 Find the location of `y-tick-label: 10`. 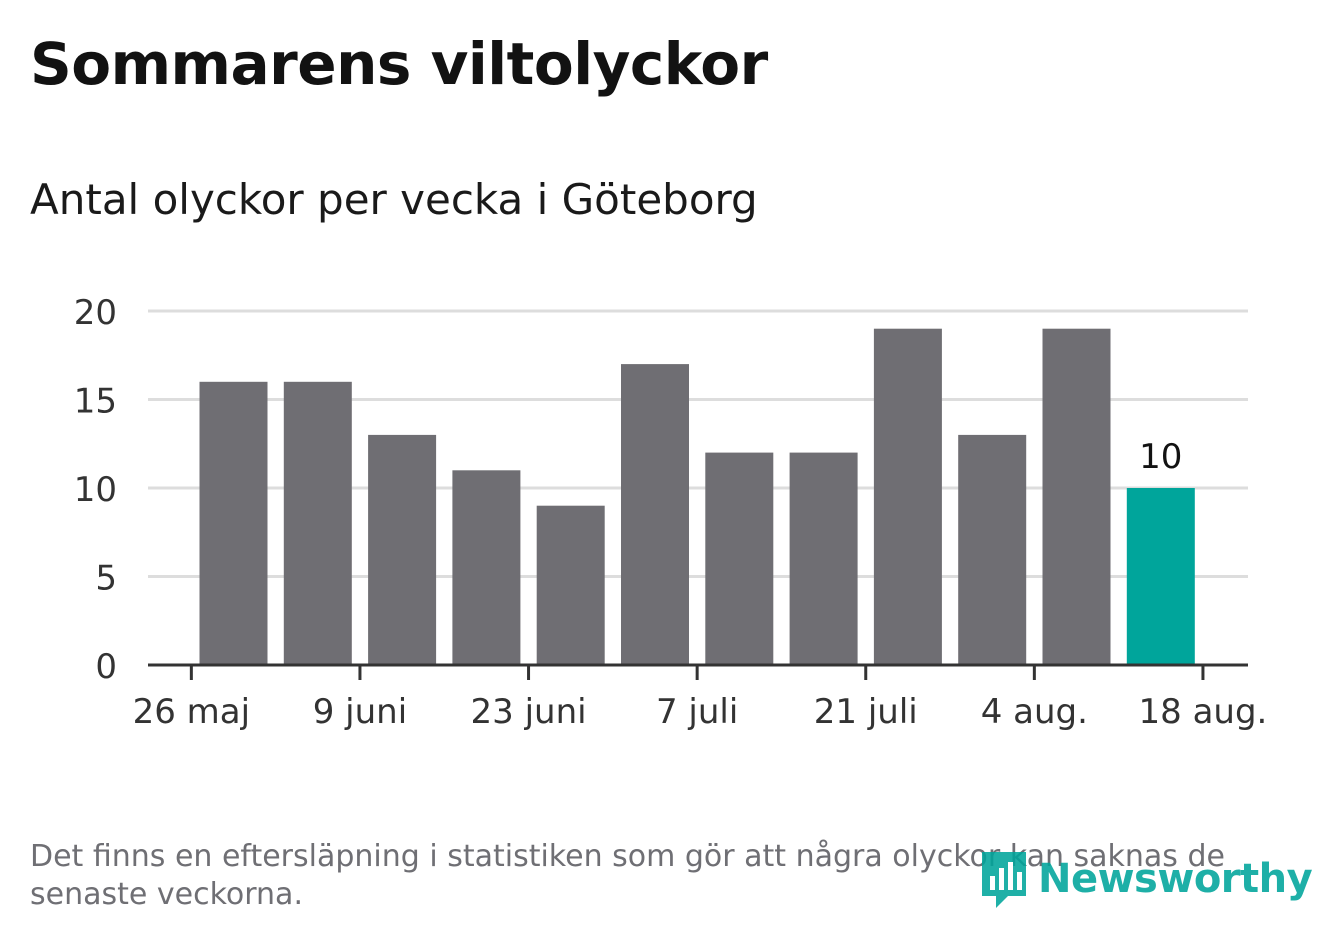

y-tick-label: 10 is located at coordinates (95, 490).